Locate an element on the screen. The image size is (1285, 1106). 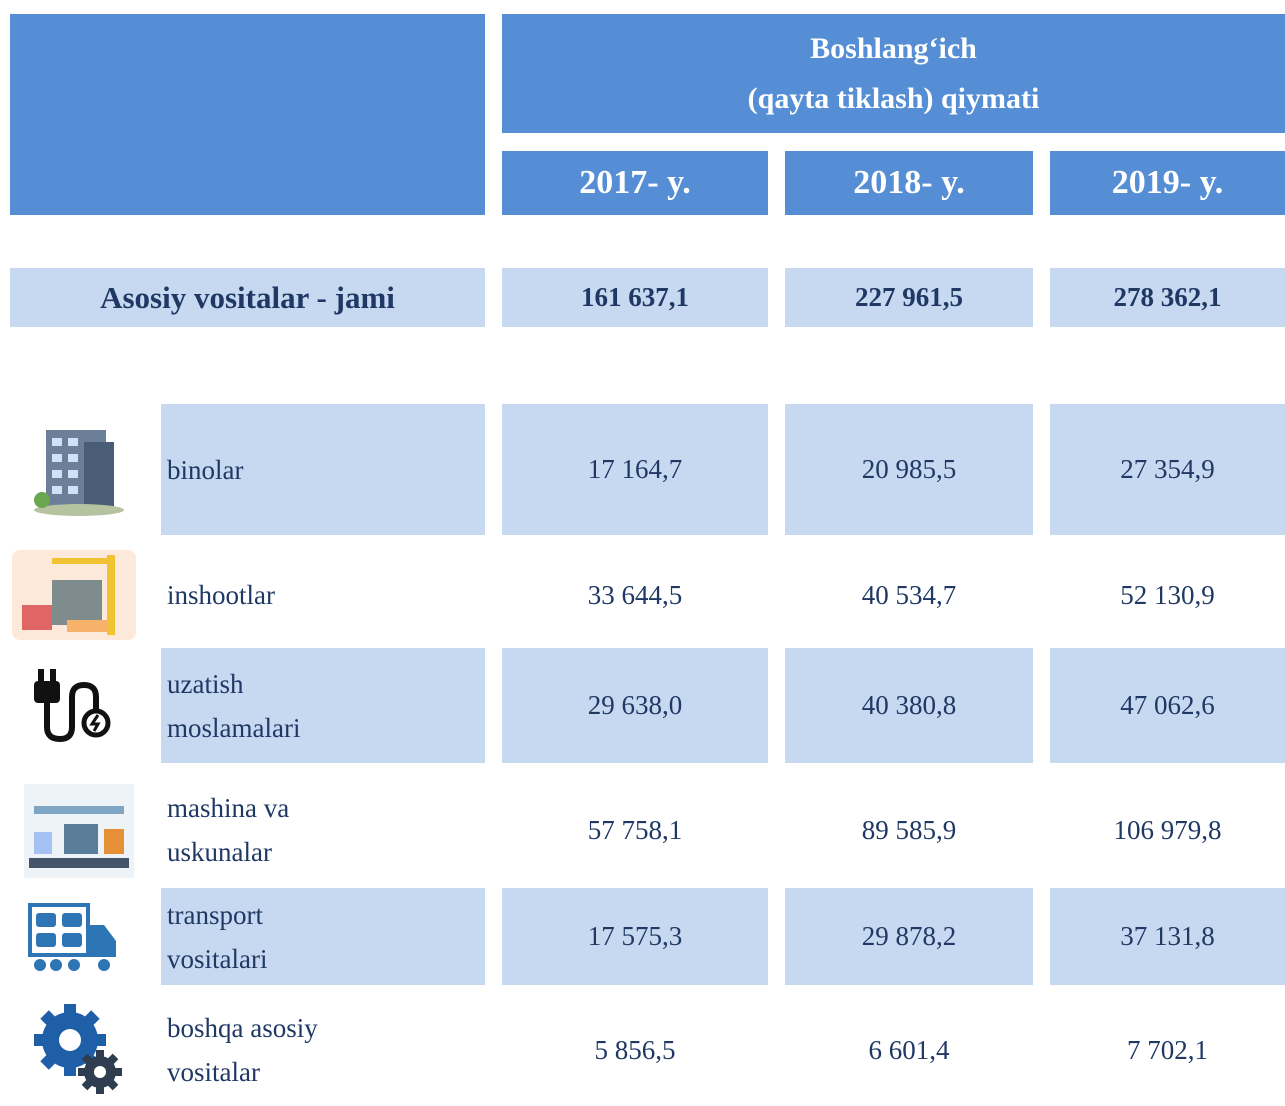
row-label: mashina va uskunalar is located at coordinates (228, 830).